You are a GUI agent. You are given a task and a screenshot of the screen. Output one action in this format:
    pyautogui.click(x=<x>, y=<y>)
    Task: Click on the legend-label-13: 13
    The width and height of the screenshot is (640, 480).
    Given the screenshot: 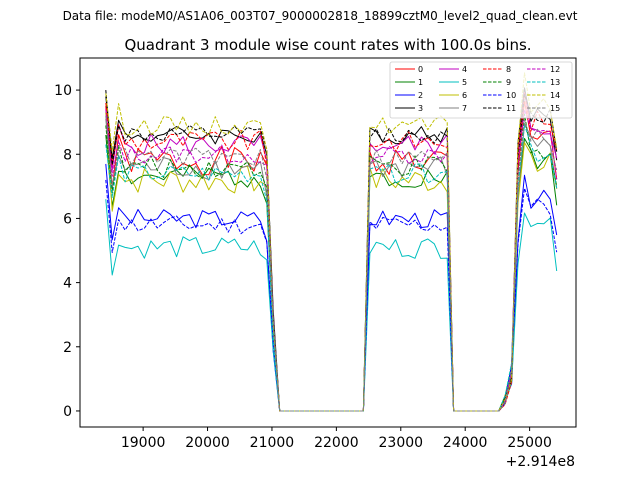 What is the action you would take?
    pyautogui.click(x=555, y=82)
    